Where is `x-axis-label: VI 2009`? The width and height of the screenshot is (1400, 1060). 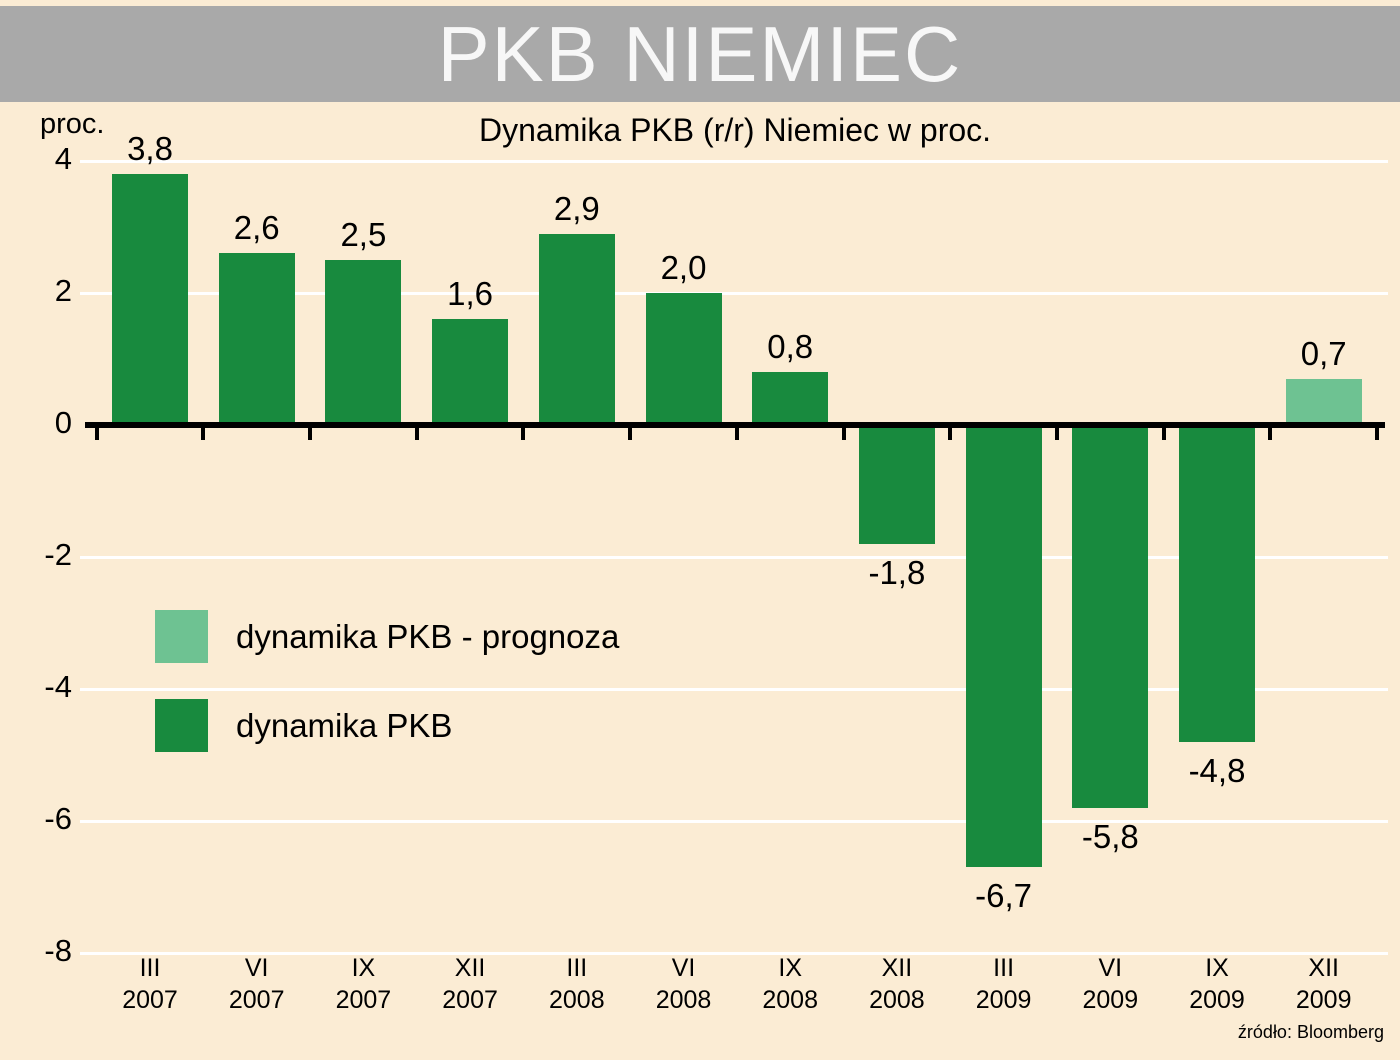 x-axis-label: VI 2009 is located at coordinates (1110, 984).